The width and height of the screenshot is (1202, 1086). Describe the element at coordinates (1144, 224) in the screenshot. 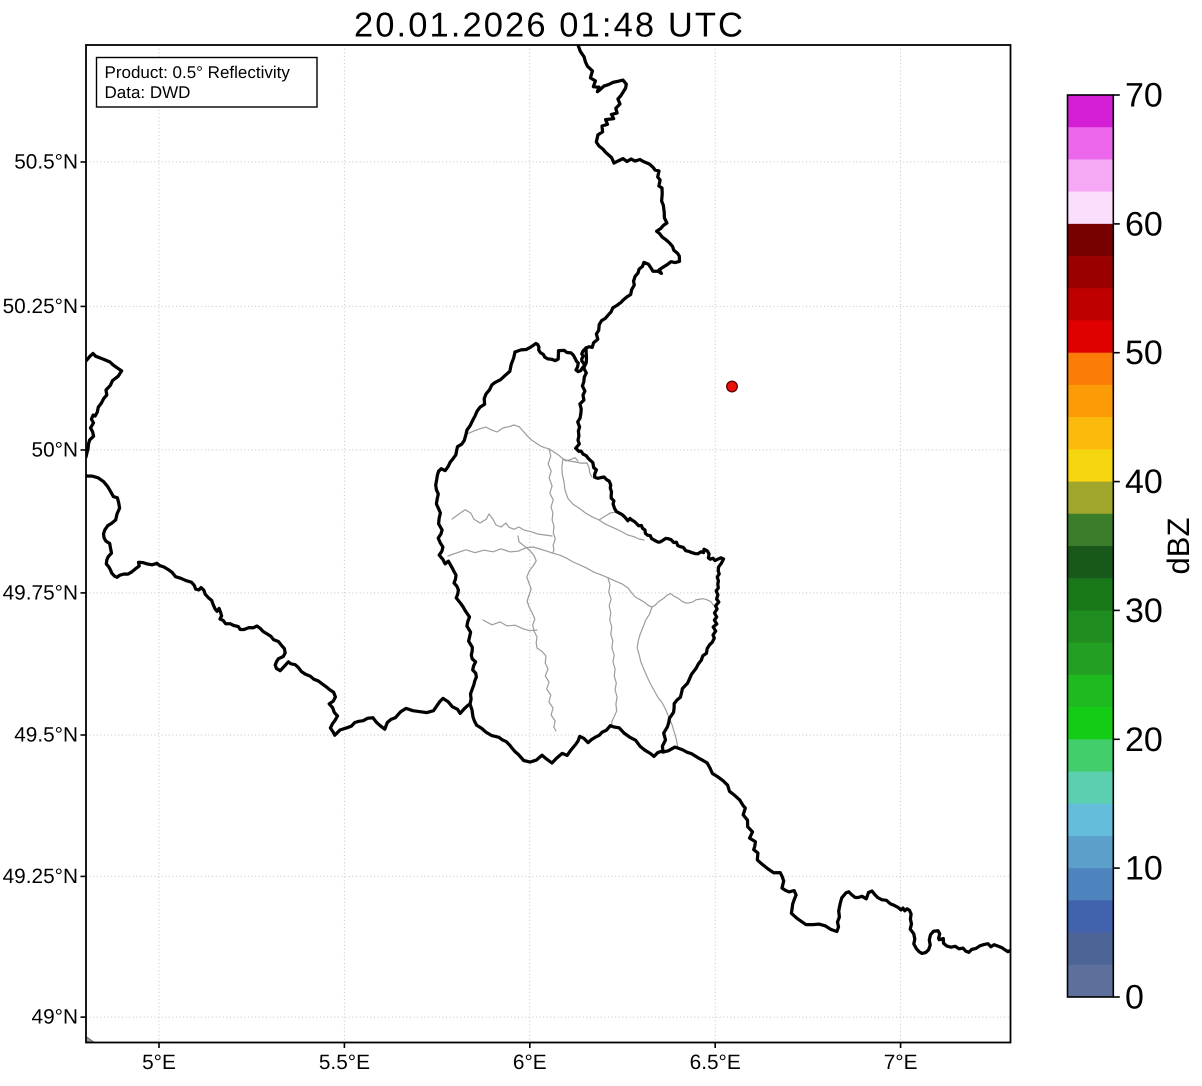

I see `svg-text: 60` at that location.